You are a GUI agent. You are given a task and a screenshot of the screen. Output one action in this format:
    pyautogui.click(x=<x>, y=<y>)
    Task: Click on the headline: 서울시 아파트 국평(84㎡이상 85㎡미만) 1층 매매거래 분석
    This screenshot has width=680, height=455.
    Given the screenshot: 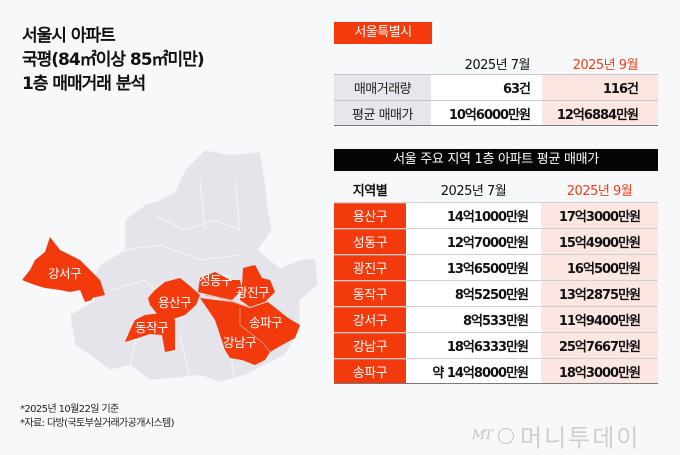 What is the action you would take?
    pyautogui.click(x=113, y=60)
    